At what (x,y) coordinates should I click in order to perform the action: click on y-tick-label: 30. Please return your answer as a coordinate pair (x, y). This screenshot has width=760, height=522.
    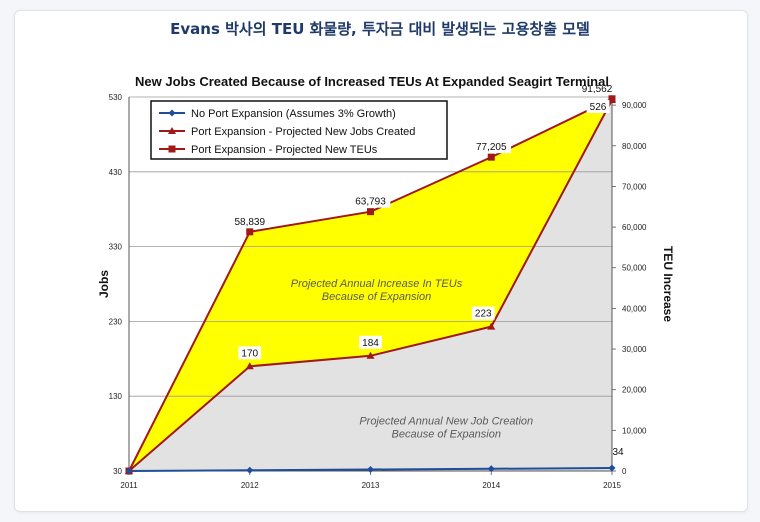
    Looking at the image, I should click on (117, 471).